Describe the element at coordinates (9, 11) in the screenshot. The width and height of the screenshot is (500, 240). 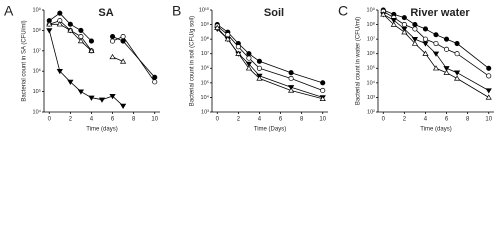
I see `panel-label: A` at that location.